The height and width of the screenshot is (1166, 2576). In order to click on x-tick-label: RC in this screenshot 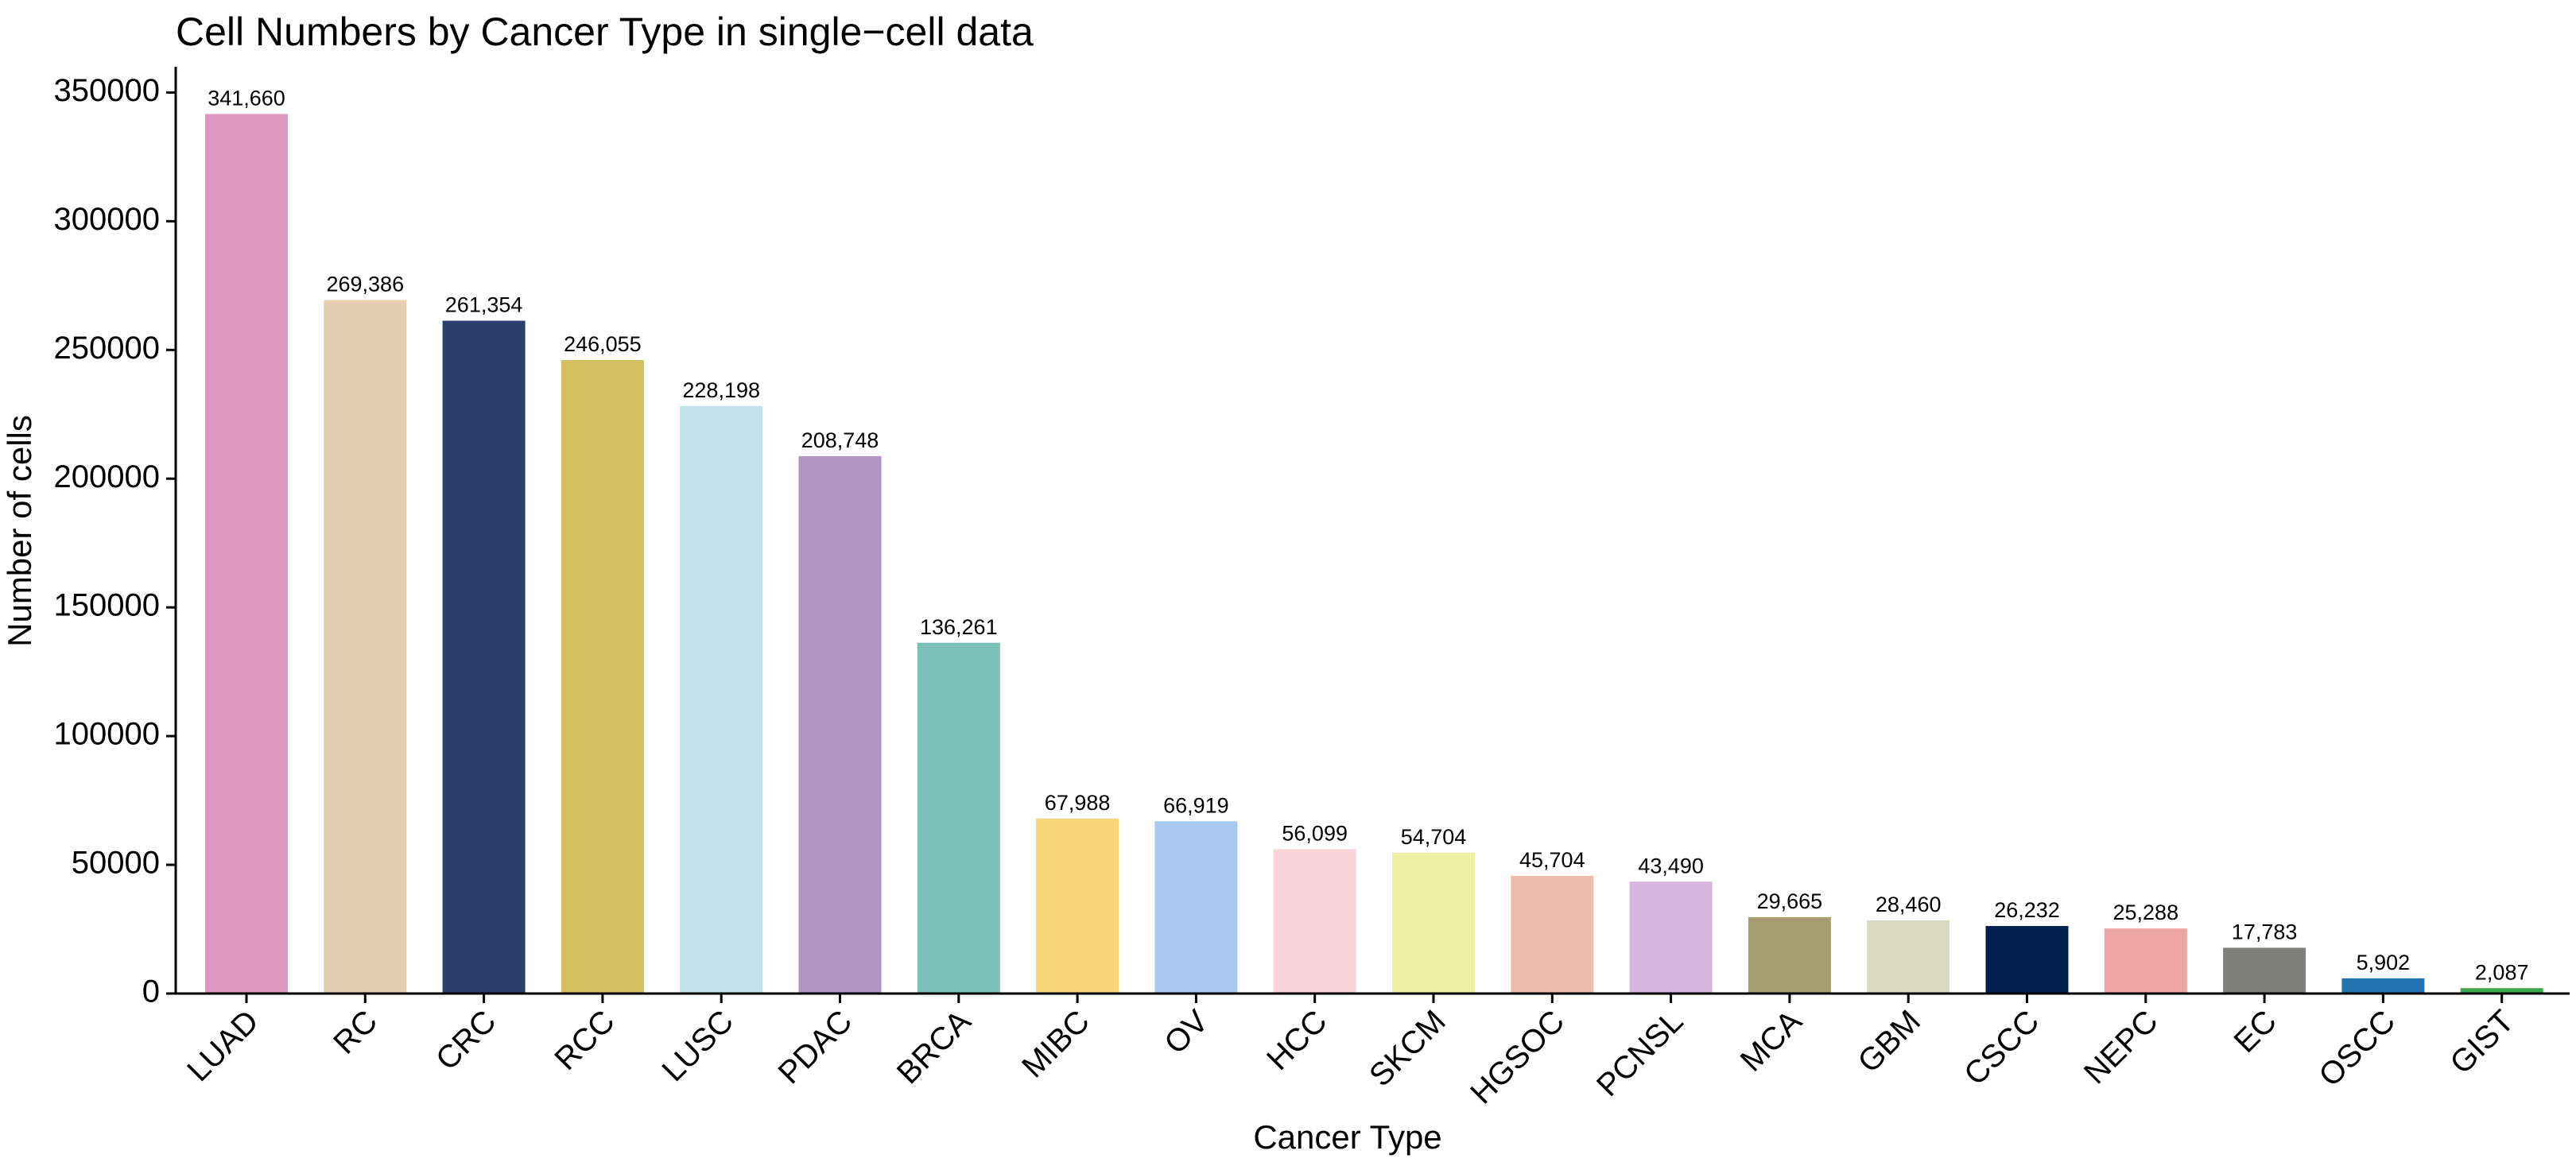, I will do `click(355, 1032)`.